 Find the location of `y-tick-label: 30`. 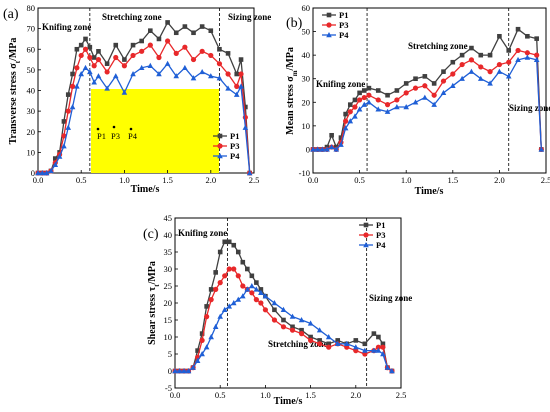

y-tick-label: 30 is located at coordinates (31, 111).